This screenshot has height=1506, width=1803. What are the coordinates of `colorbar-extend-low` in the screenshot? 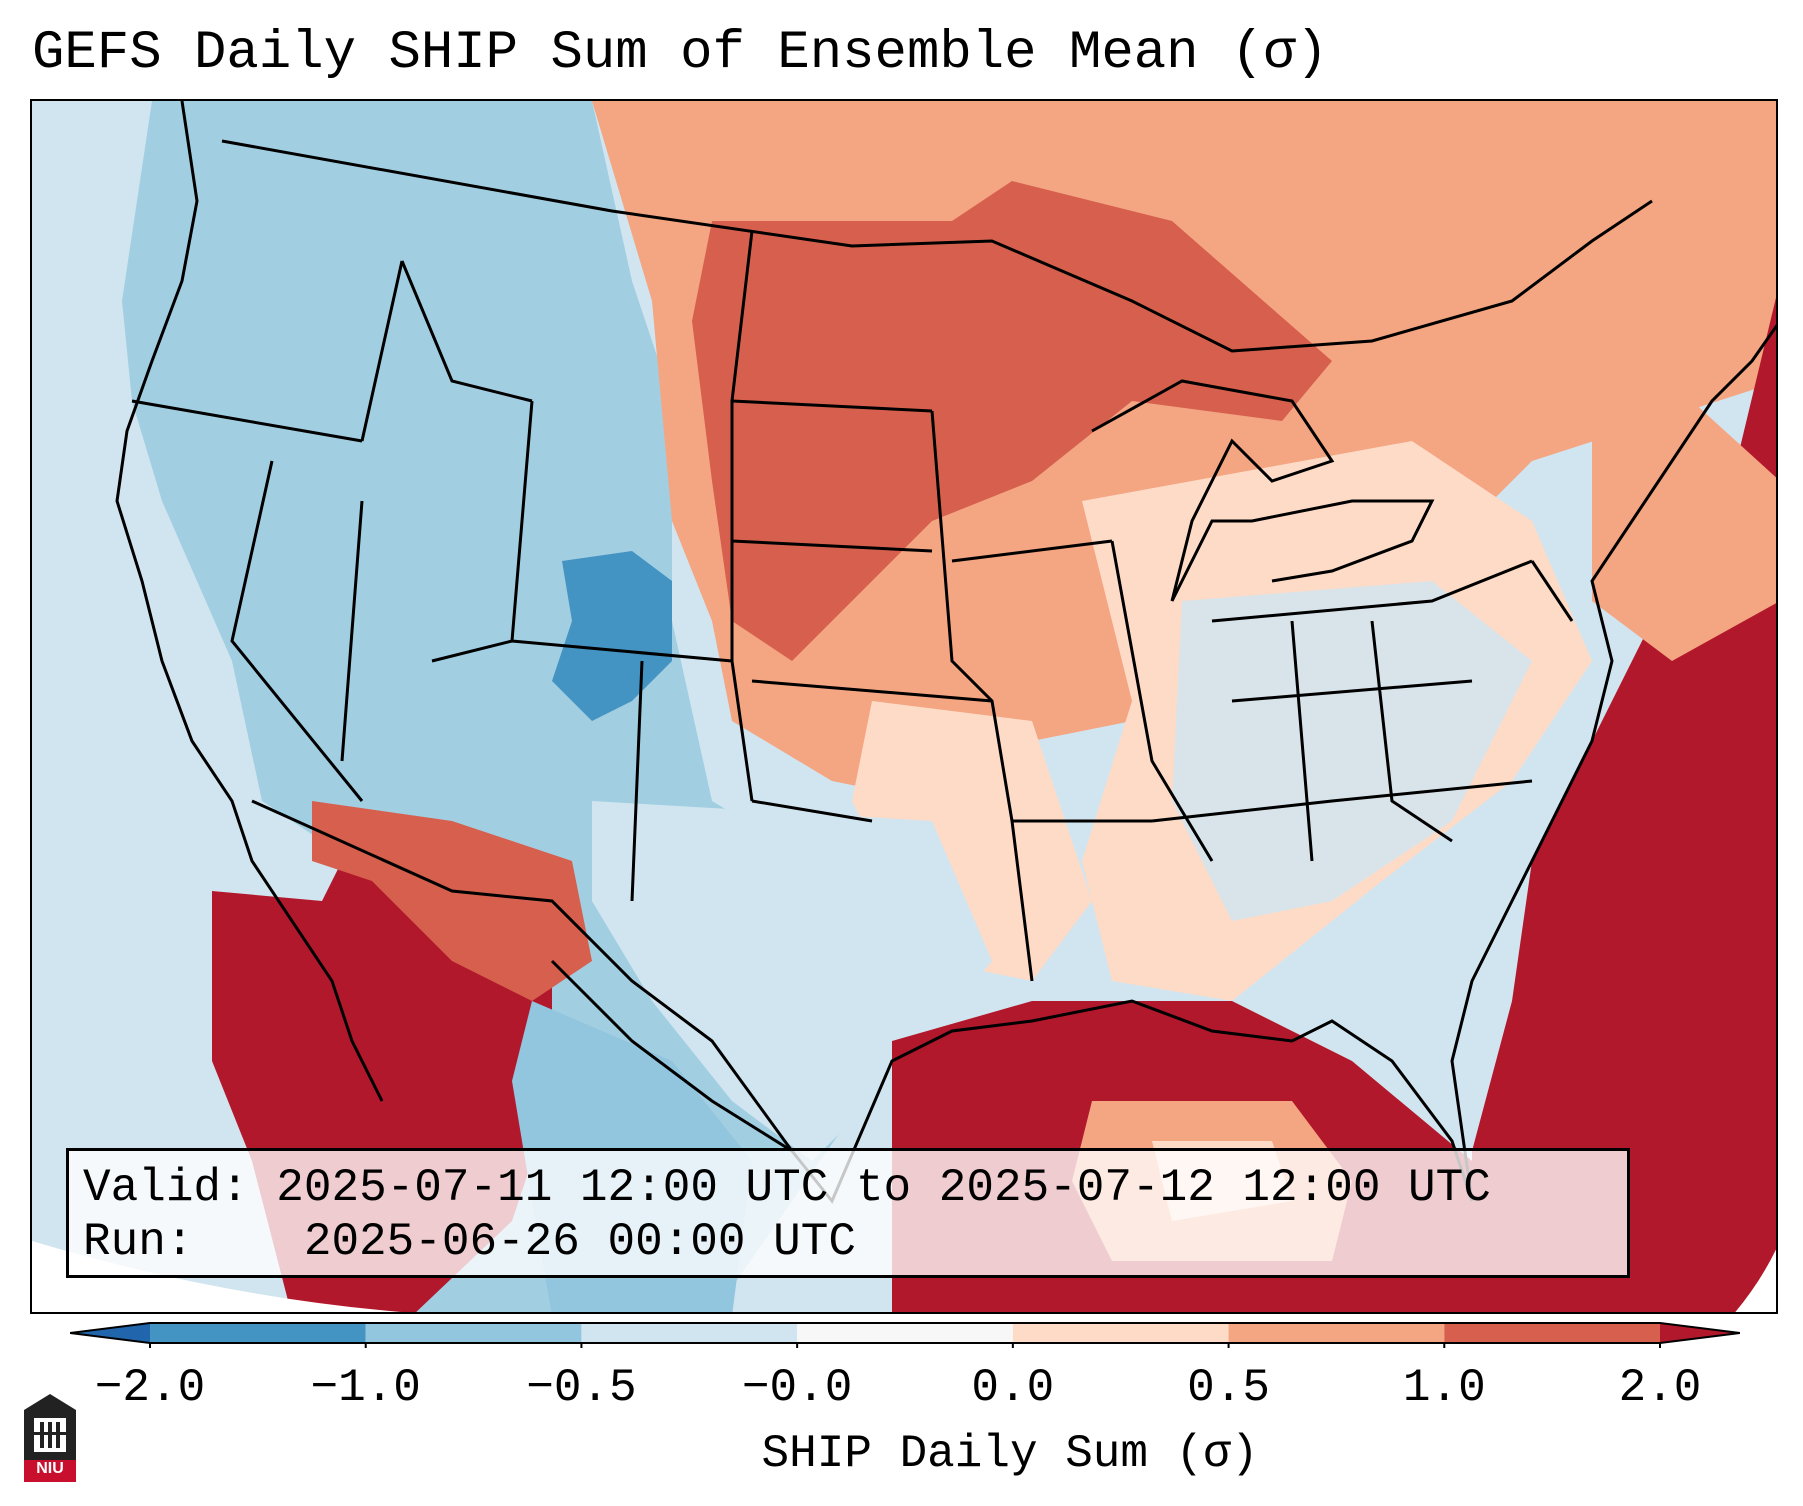 It's located at (110, 1333).